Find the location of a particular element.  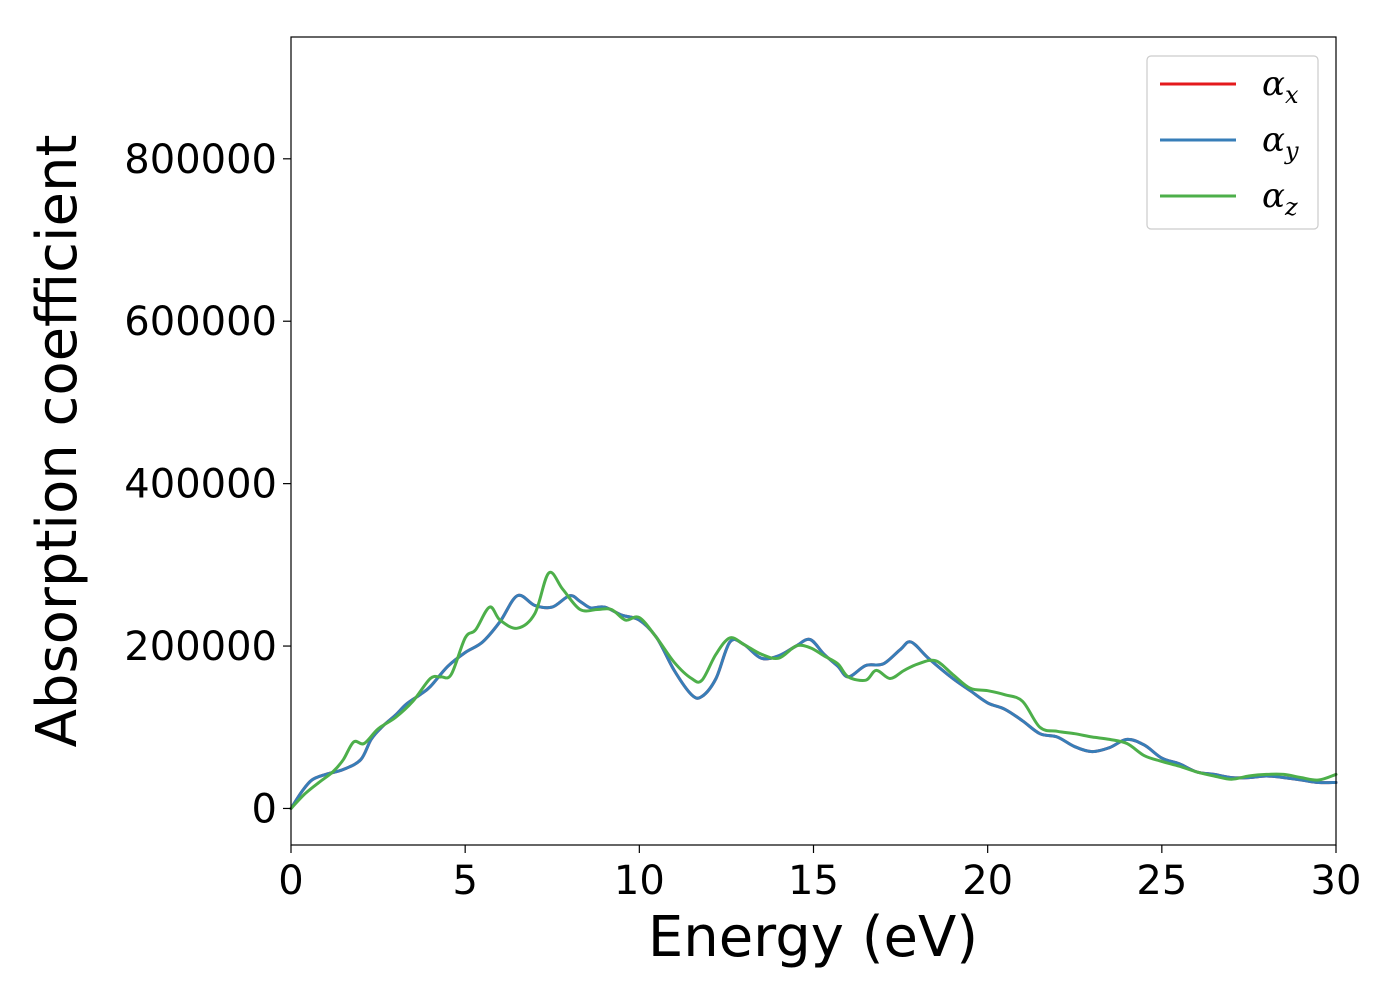

y-axis-title: Absorption coefficient is located at coordinates (57, 441).